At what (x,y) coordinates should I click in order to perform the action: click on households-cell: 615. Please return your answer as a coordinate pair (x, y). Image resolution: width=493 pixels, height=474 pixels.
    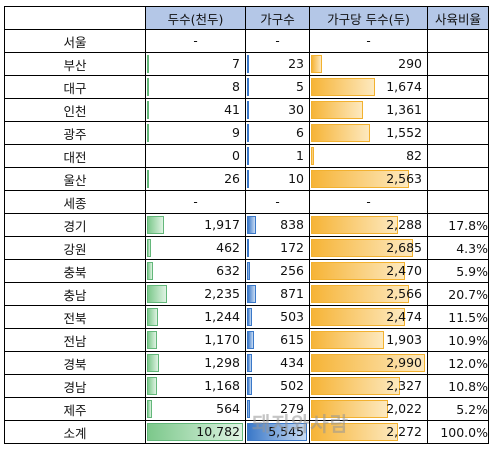
    Looking at the image, I should click on (277, 340).